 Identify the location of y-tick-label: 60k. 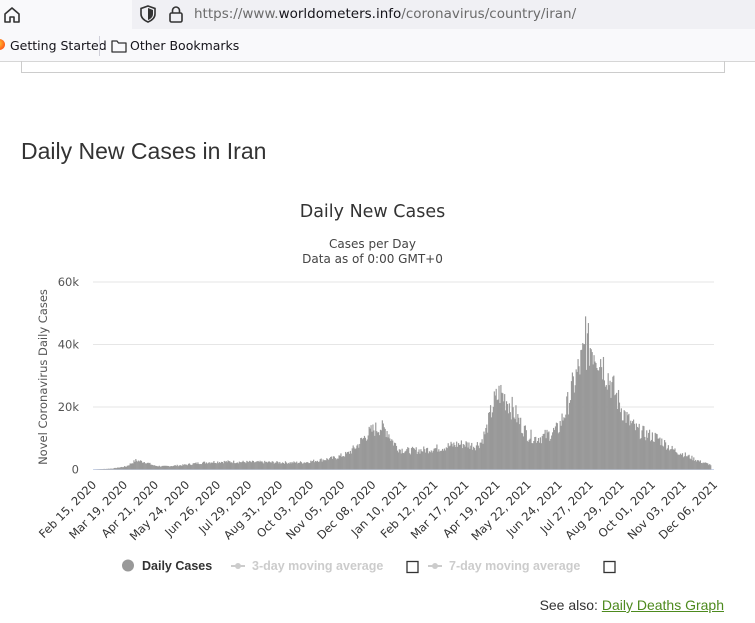
(69, 282).